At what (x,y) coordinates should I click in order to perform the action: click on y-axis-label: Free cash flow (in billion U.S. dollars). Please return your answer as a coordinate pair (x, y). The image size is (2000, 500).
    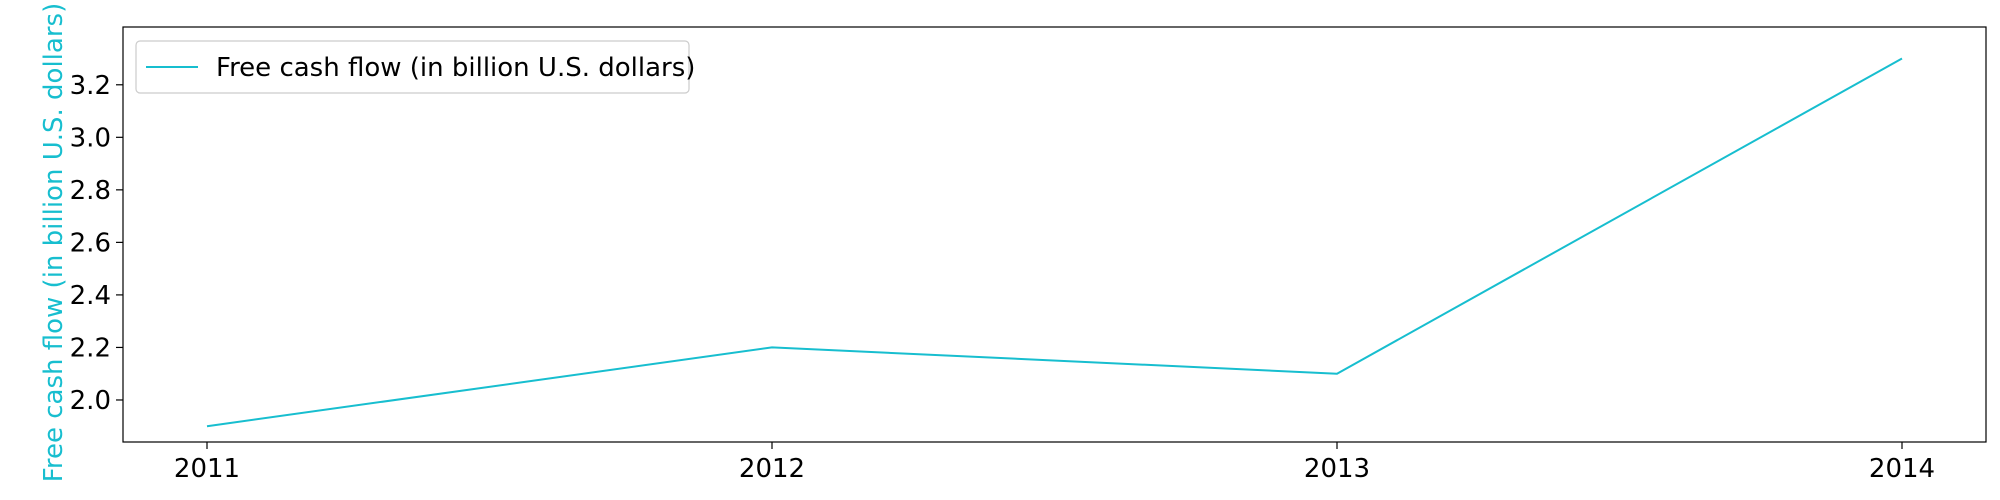
    Looking at the image, I should click on (54, 242).